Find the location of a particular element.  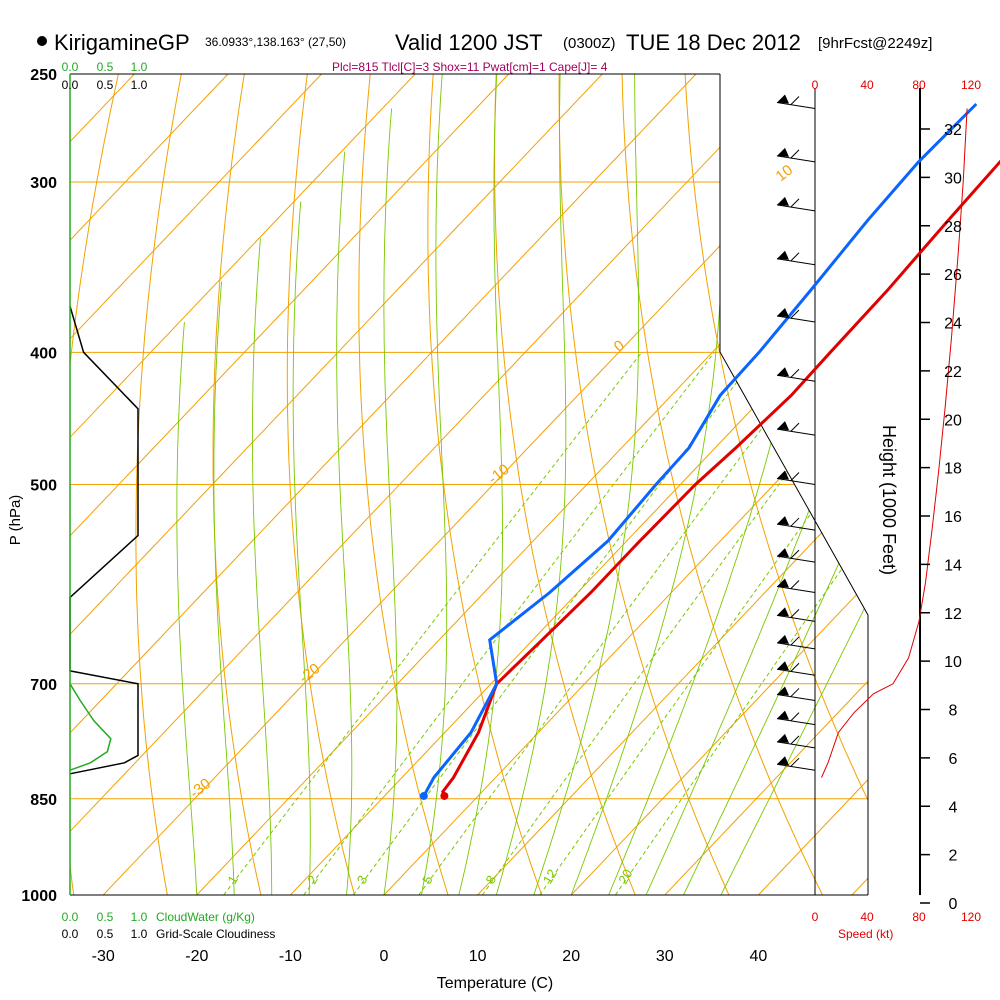

x-tick-label: 40 is located at coordinates (759, 956).